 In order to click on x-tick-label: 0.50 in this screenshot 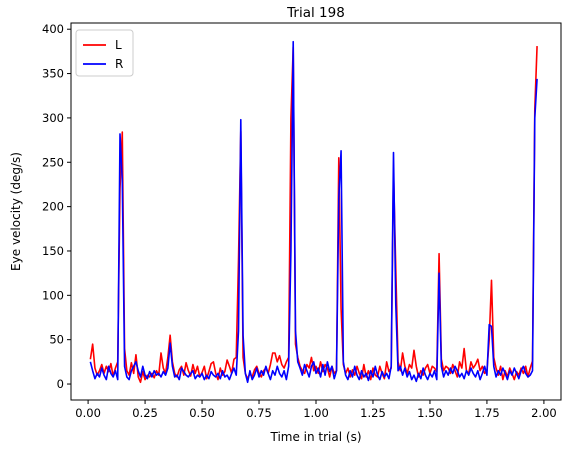, I will do `click(202, 413)`.